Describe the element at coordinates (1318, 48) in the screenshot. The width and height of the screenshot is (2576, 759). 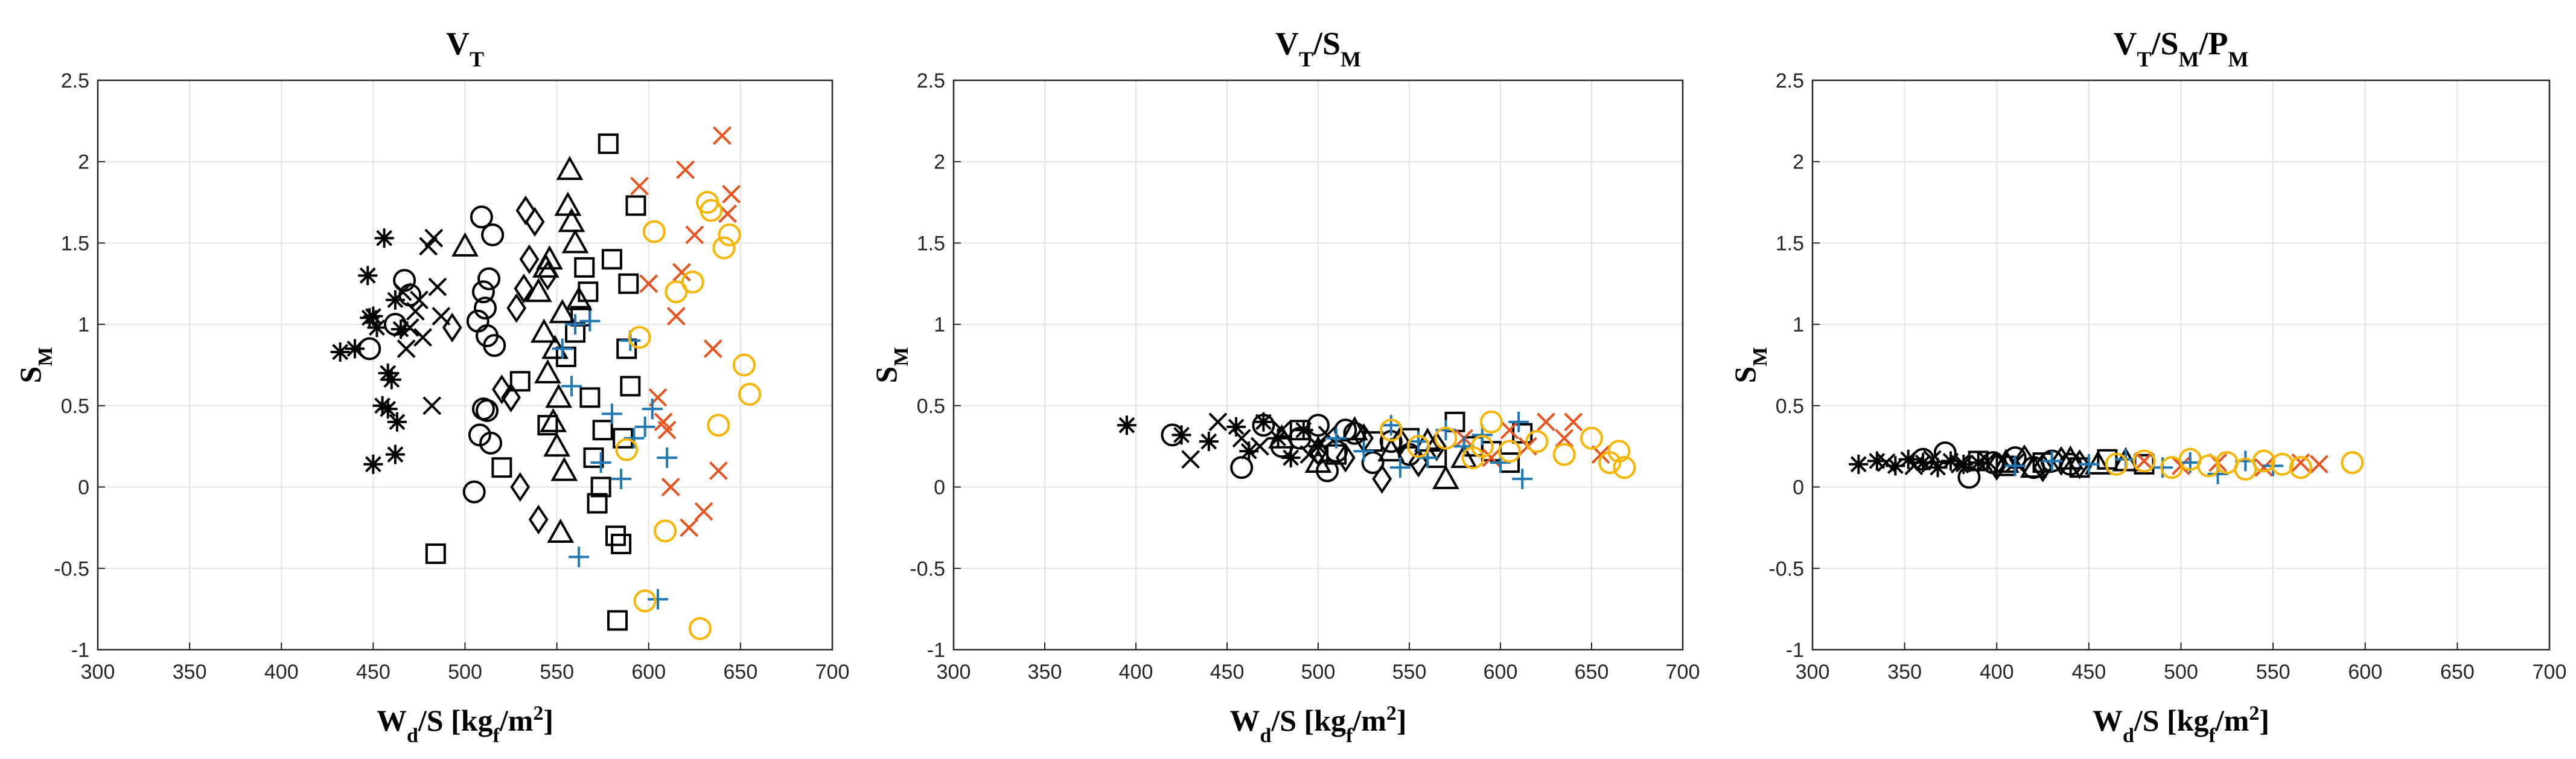
I see `chart-title: VT/SM` at that location.